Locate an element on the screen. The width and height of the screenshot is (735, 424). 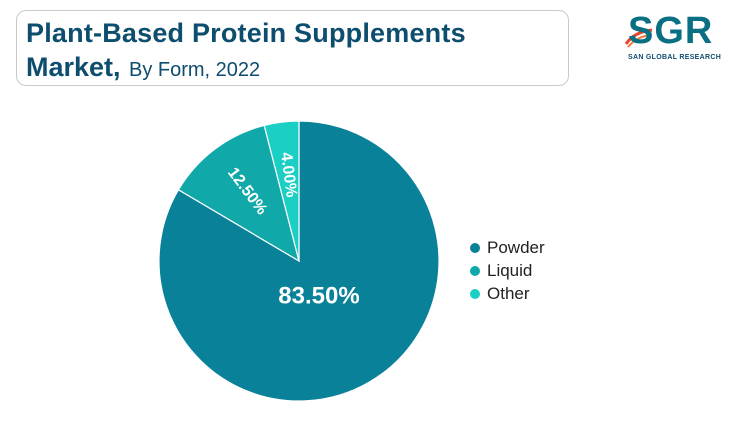
legend-item-liquid: Liquid is located at coordinates (507, 270).